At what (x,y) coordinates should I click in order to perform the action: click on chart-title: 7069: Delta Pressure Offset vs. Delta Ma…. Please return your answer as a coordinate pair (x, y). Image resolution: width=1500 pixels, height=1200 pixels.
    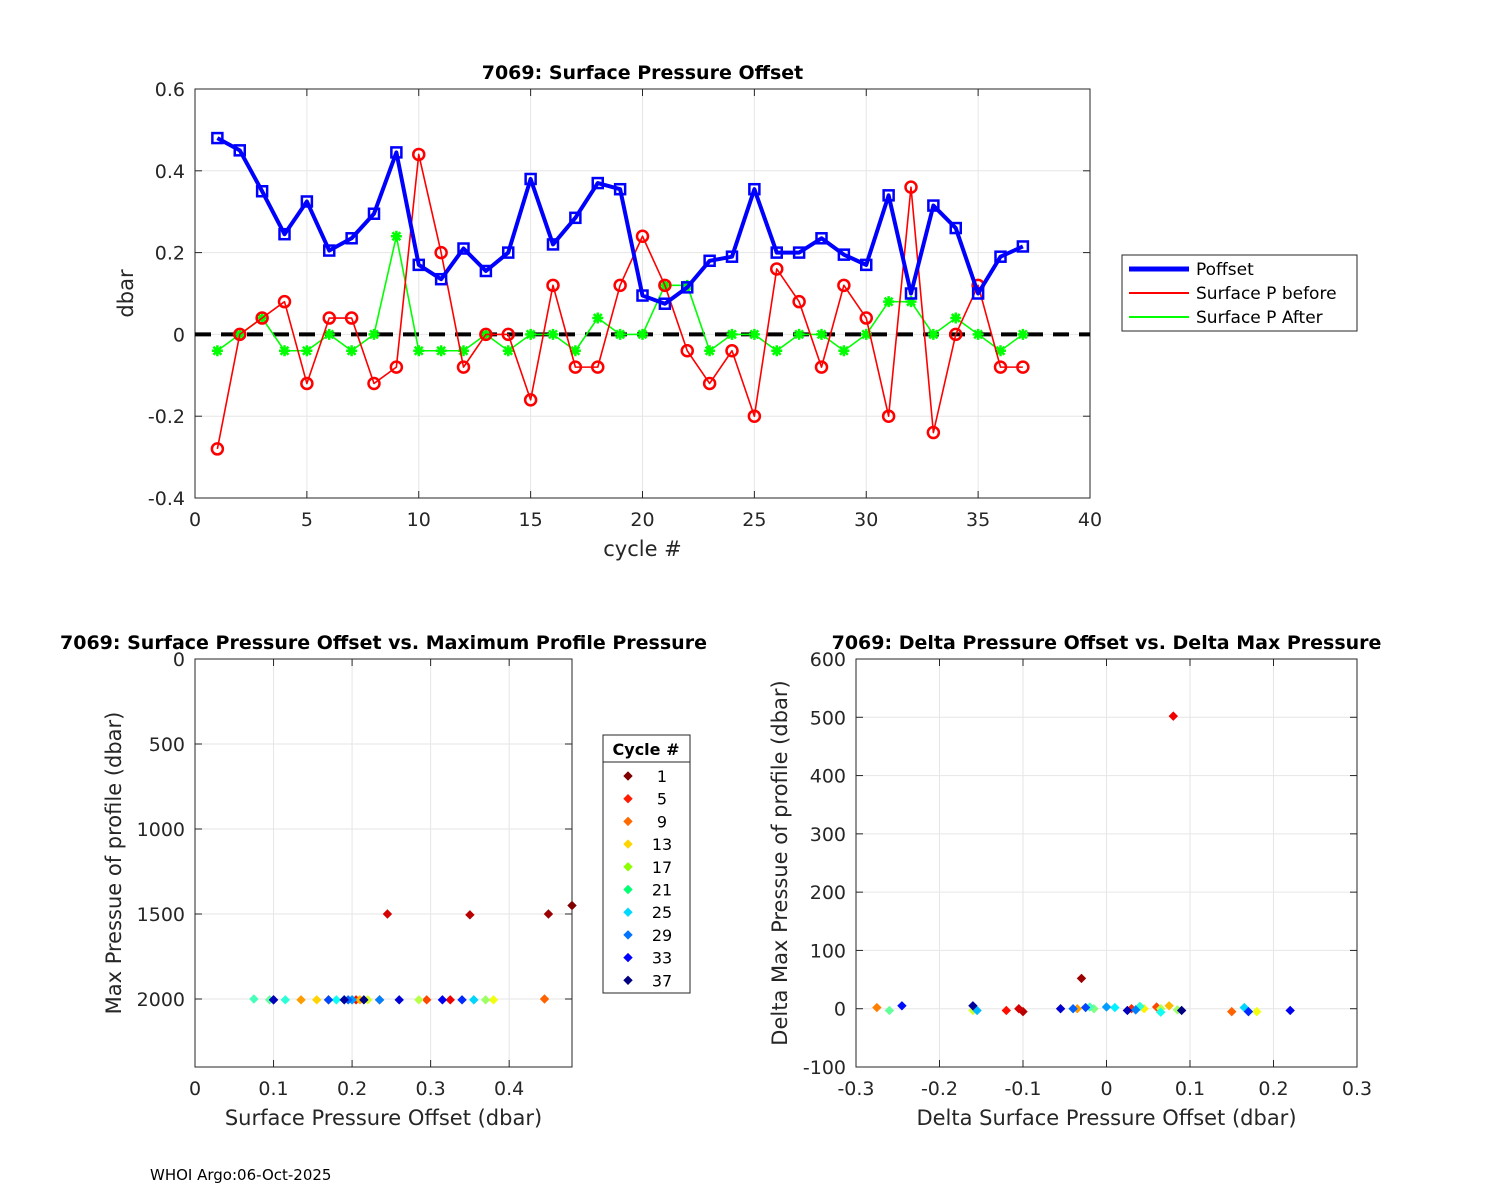
    Looking at the image, I should click on (1107, 643).